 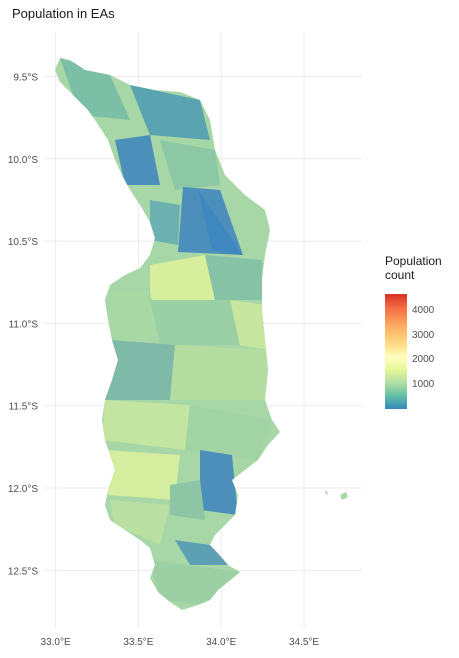 What do you see at coordinates (304, 642) in the screenshot?
I see `x-tick-label: 34.5°E` at bounding box center [304, 642].